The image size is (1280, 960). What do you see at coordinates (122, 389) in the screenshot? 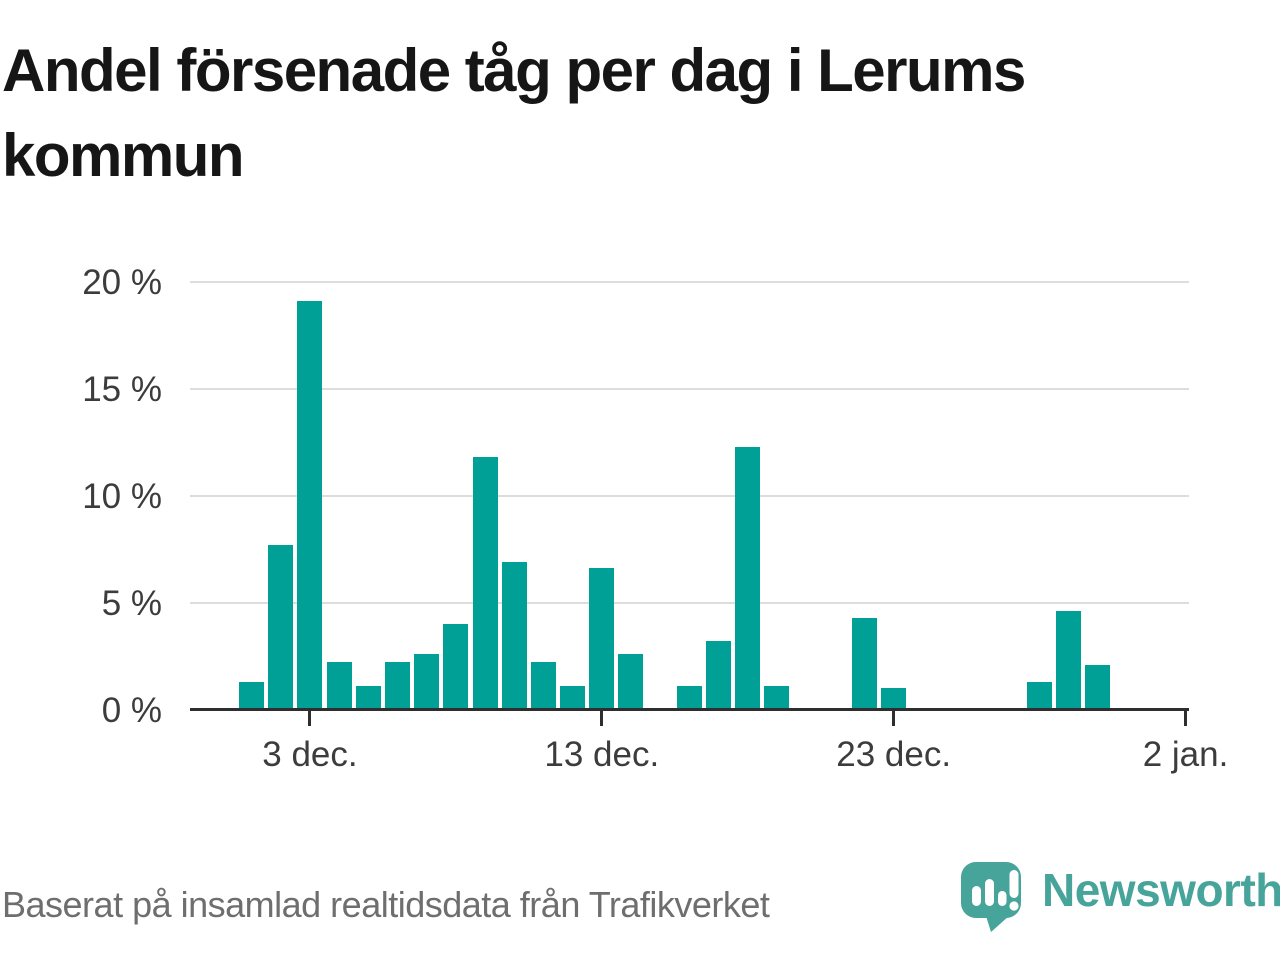
I see `y-axis-label: 15 %` at bounding box center [122, 389].